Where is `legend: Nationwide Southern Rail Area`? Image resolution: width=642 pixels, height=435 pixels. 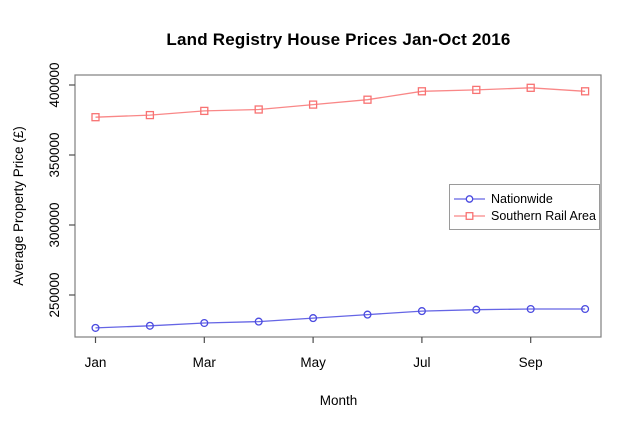
legend: Nationwide Southern Rail Area is located at coordinates (524, 207).